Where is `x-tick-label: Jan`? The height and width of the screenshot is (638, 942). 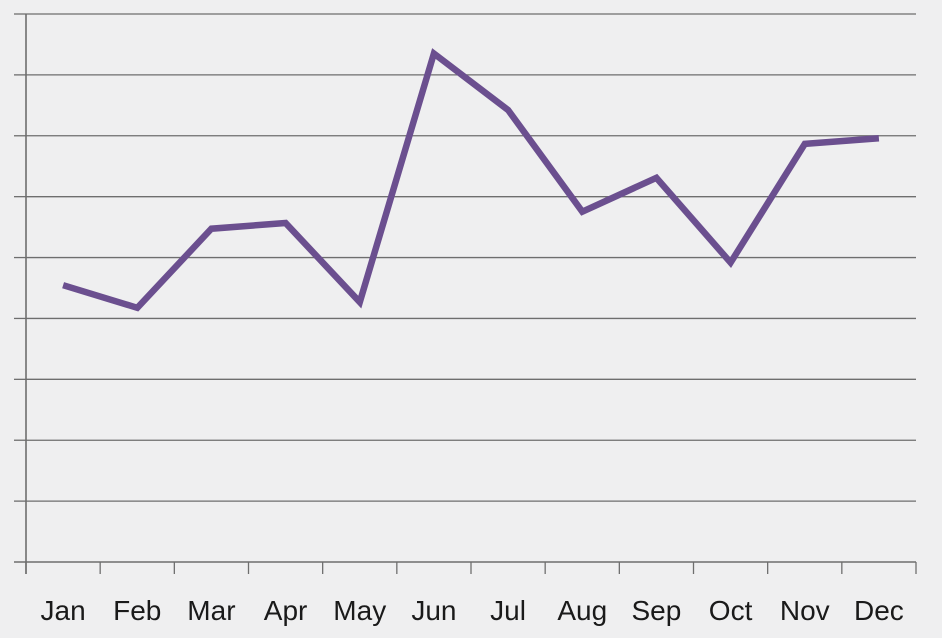
x-tick-label: Jan is located at coordinates (63, 610).